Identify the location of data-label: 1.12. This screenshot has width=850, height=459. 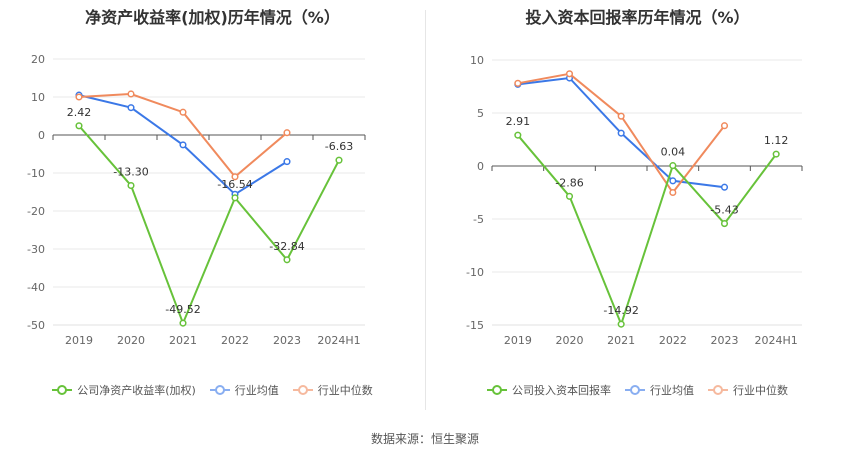
(776, 140).